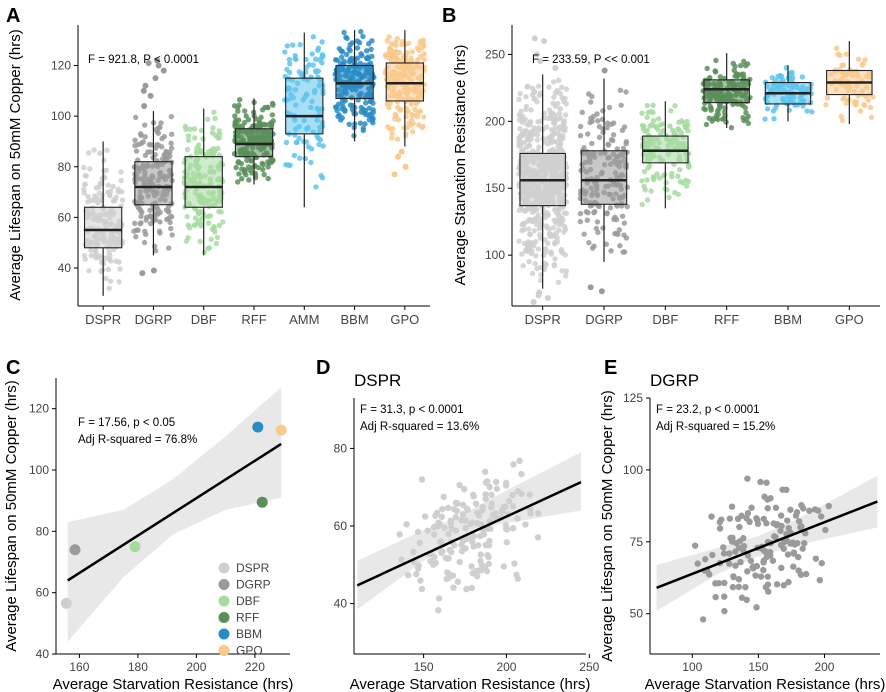 The height and width of the screenshot is (692, 886). I want to click on box-bbm, so click(788, 93).